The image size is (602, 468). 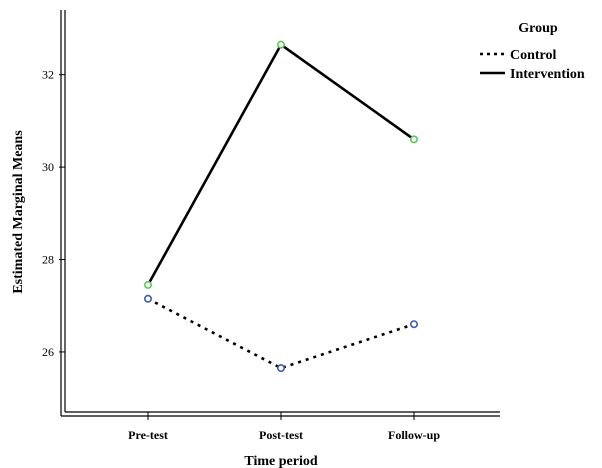 I want to click on x-tick-label: Follow-up, so click(x=414, y=435).